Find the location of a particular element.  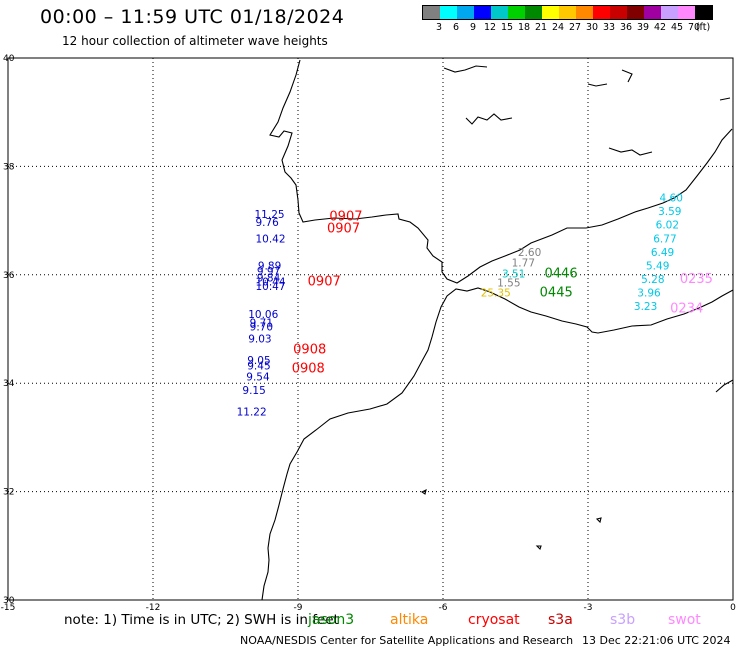

footer-timestamp: 13 Dec 22:21:06 UTC 2024 is located at coordinates (656, 640).